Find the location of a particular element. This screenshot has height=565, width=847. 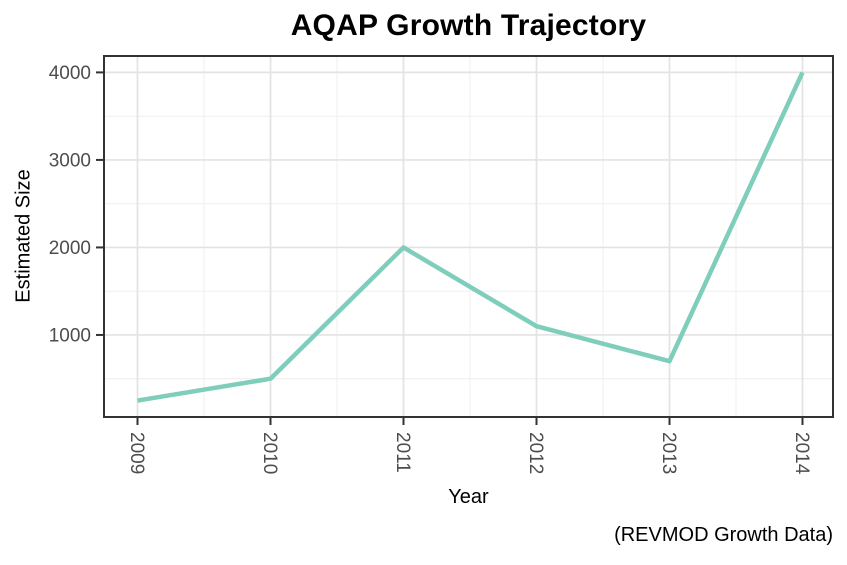

y-tick-label: 1000 is located at coordinates (70, 335).